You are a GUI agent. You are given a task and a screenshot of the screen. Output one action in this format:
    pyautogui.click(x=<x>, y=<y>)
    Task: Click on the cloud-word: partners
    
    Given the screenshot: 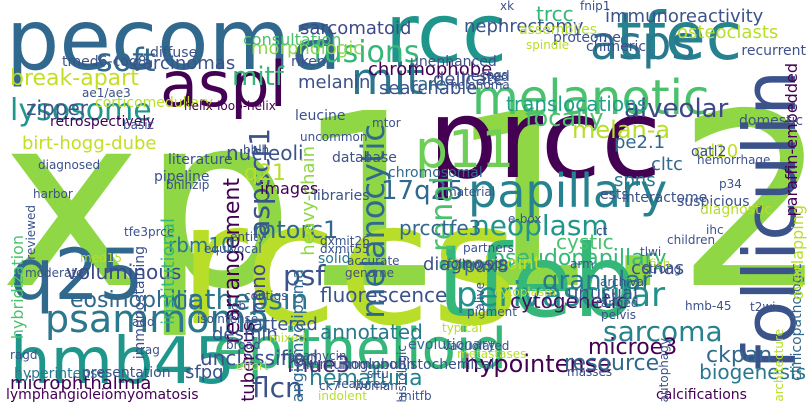 What is the action you would take?
    pyautogui.click(x=488, y=248)
    